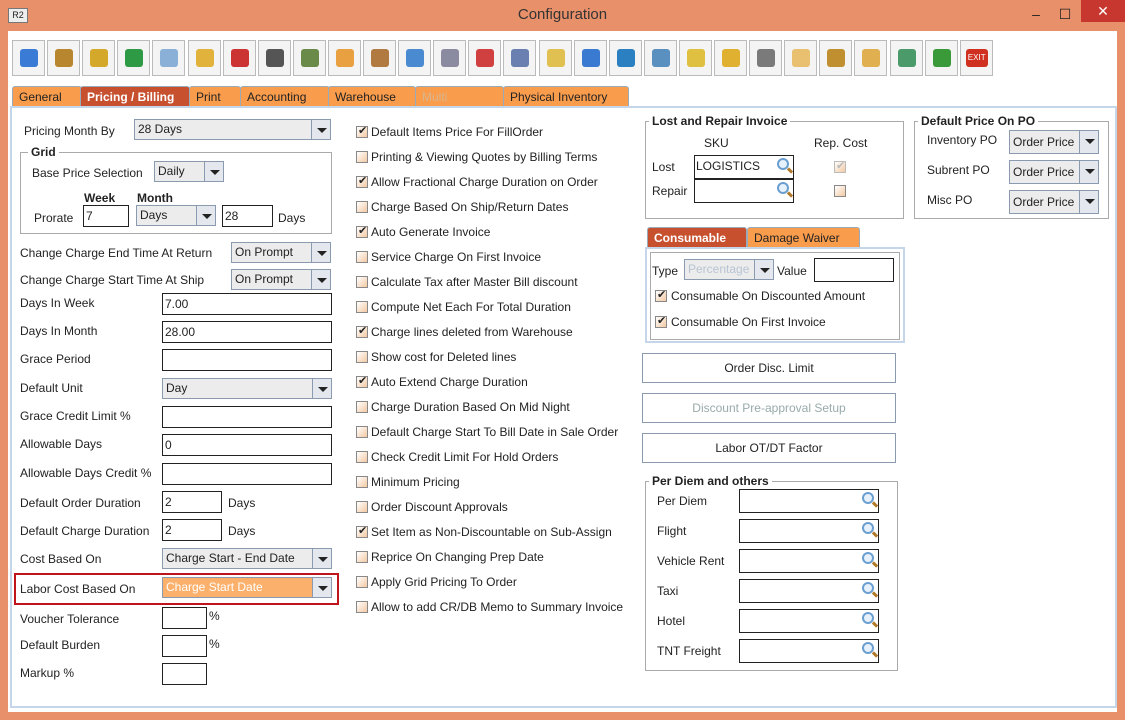  What do you see at coordinates (520, 58) in the screenshot?
I see `money-gear-button` at bounding box center [520, 58].